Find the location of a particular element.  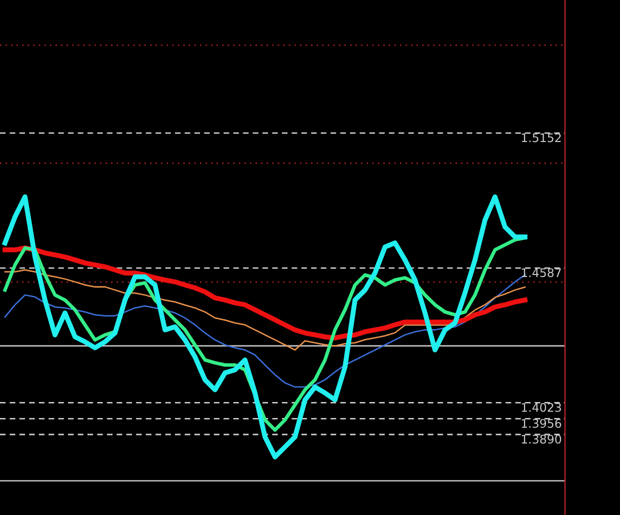

ref-line-label: 1.5152 is located at coordinates (541, 137).